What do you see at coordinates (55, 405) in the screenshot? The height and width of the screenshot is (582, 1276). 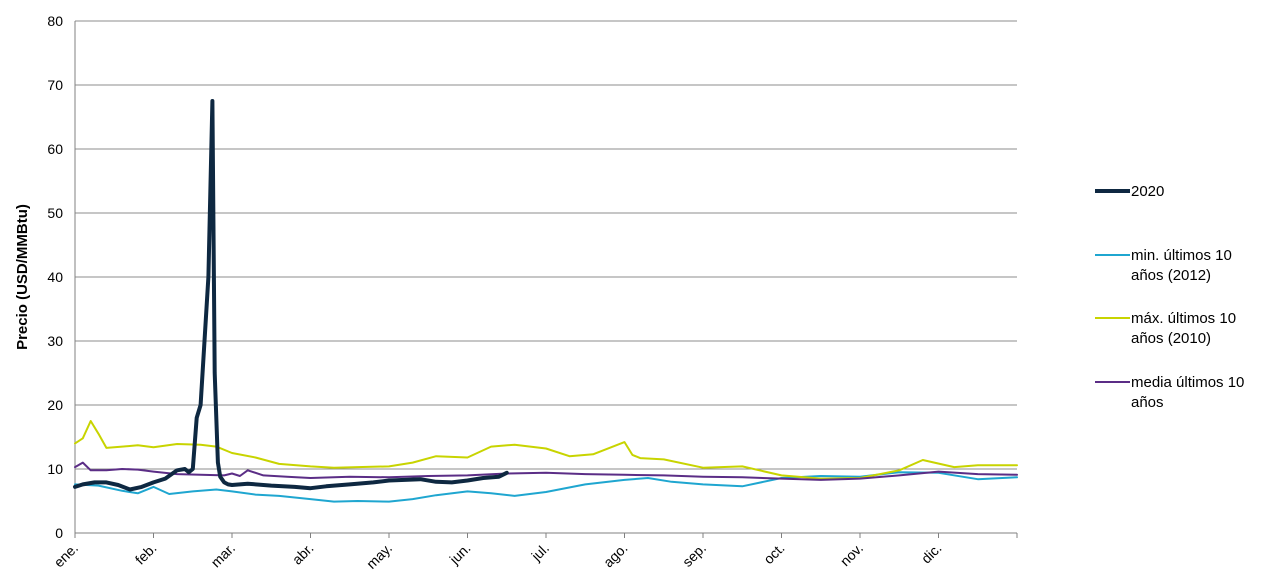 I see `y-tick-label: 20` at bounding box center [55, 405].